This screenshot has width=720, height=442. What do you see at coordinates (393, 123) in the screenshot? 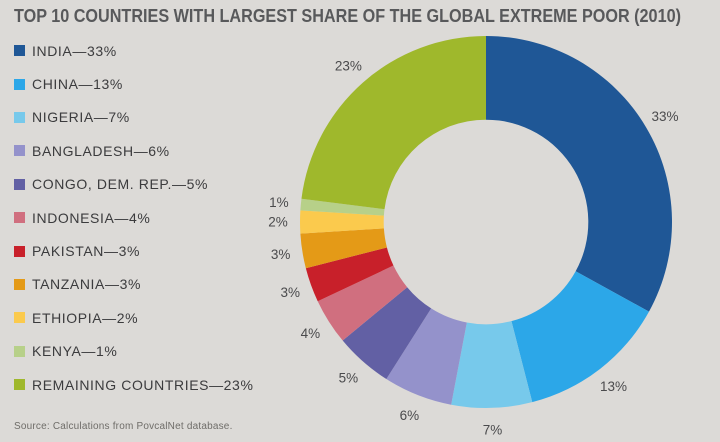
I see `slice-remaining-countries` at bounding box center [393, 123].